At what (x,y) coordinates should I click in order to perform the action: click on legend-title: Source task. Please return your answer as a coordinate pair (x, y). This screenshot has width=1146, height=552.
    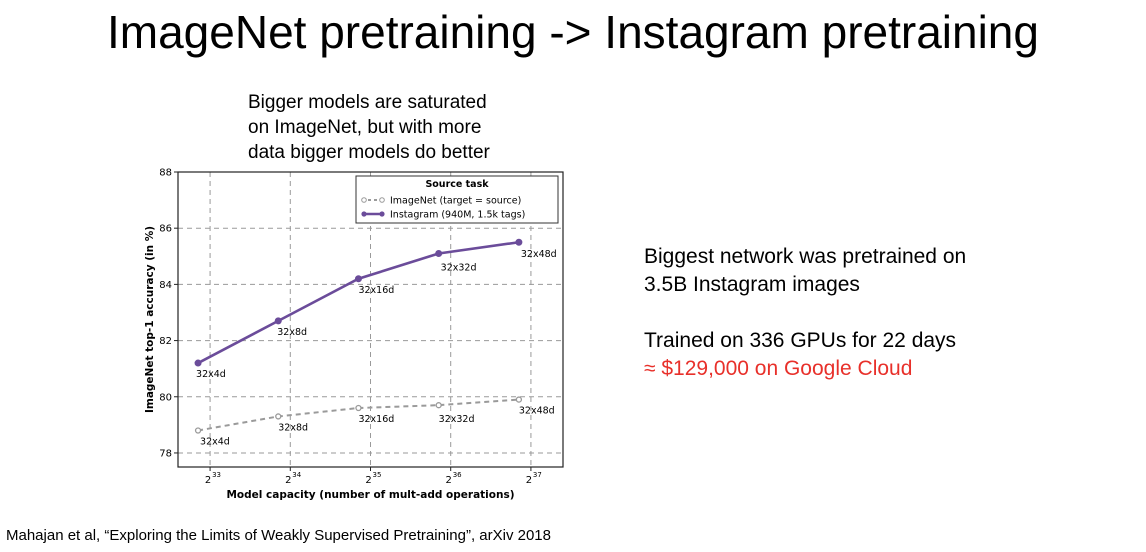
    Looking at the image, I should click on (457, 184).